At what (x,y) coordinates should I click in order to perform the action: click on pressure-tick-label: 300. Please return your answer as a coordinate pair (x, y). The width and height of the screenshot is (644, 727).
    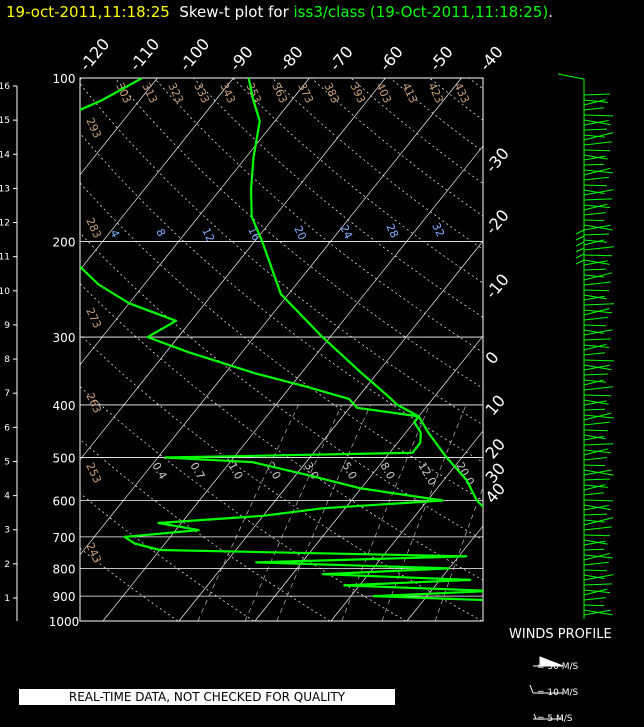
    Looking at the image, I should click on (64, 338).